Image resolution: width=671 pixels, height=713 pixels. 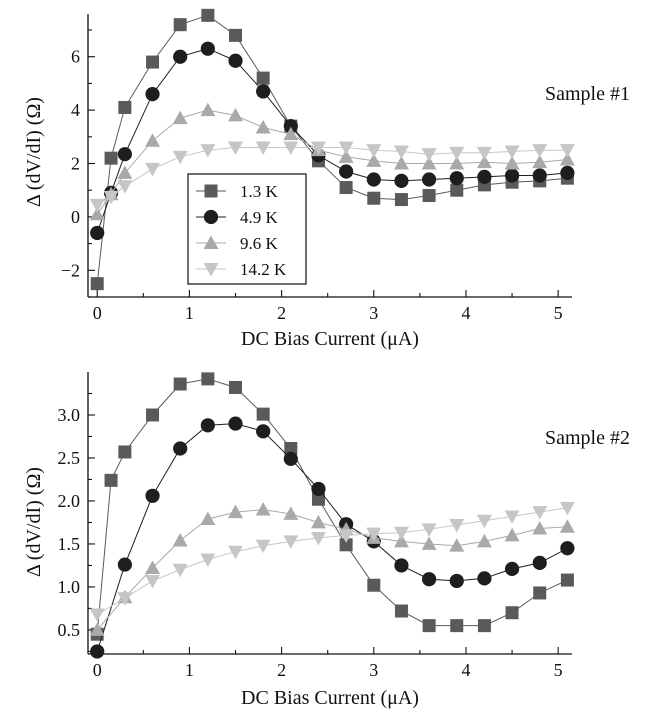 What do you see at coordinates (69, 501) in the screenshot?
I see `y-tick-label-s2: 2.0` at bounding box center [69, 501].